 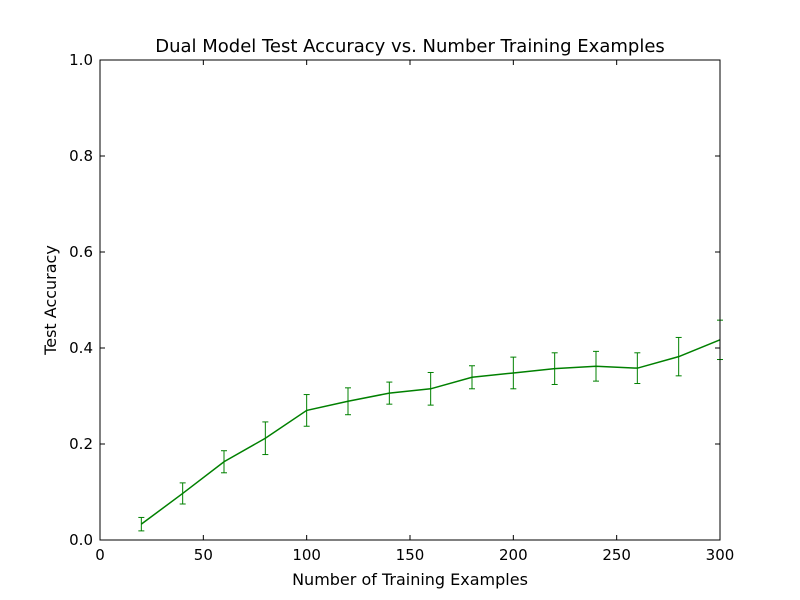 What do you see at coordinates (203, 555) in the screenshot?
I see `x-tick-label: 50` at bounding box center [203, 555].